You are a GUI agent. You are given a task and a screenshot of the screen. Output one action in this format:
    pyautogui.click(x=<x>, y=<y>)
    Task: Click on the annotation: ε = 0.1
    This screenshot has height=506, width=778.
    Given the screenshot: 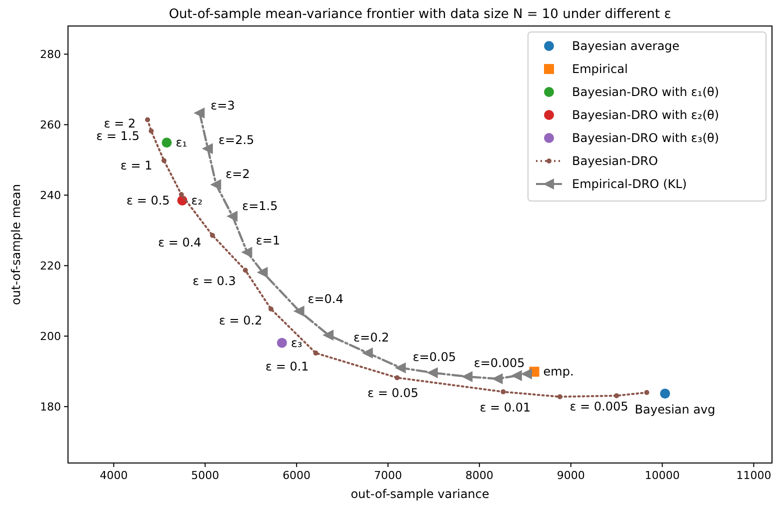 What is the action you would take?
    pyautogui.click(x=287, y=366)
    